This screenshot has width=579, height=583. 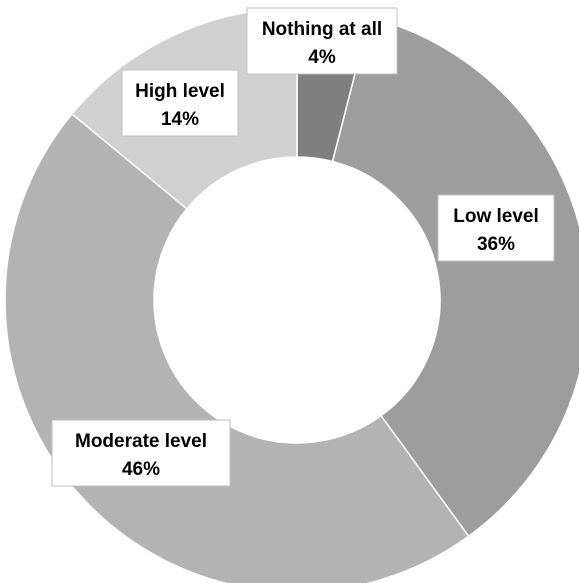 What do you see at coordinates (496, 228) in the screenshot?
I see `data-label-low-level: Low level 36%` at bounding box center [496, 228].